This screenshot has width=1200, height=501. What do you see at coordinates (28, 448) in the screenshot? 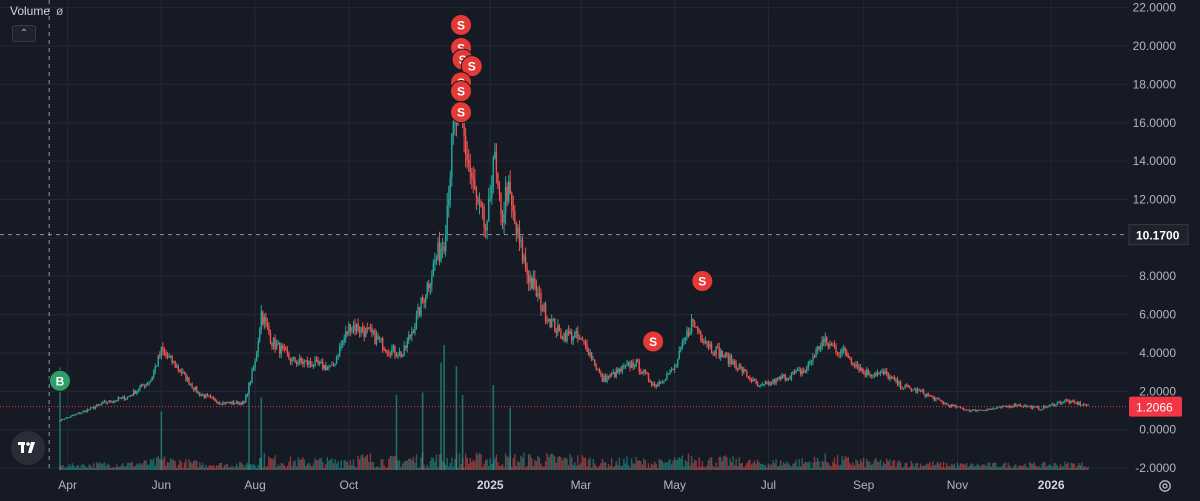
I see `tradingview-logo-icon` at bounding box center [28, 448].